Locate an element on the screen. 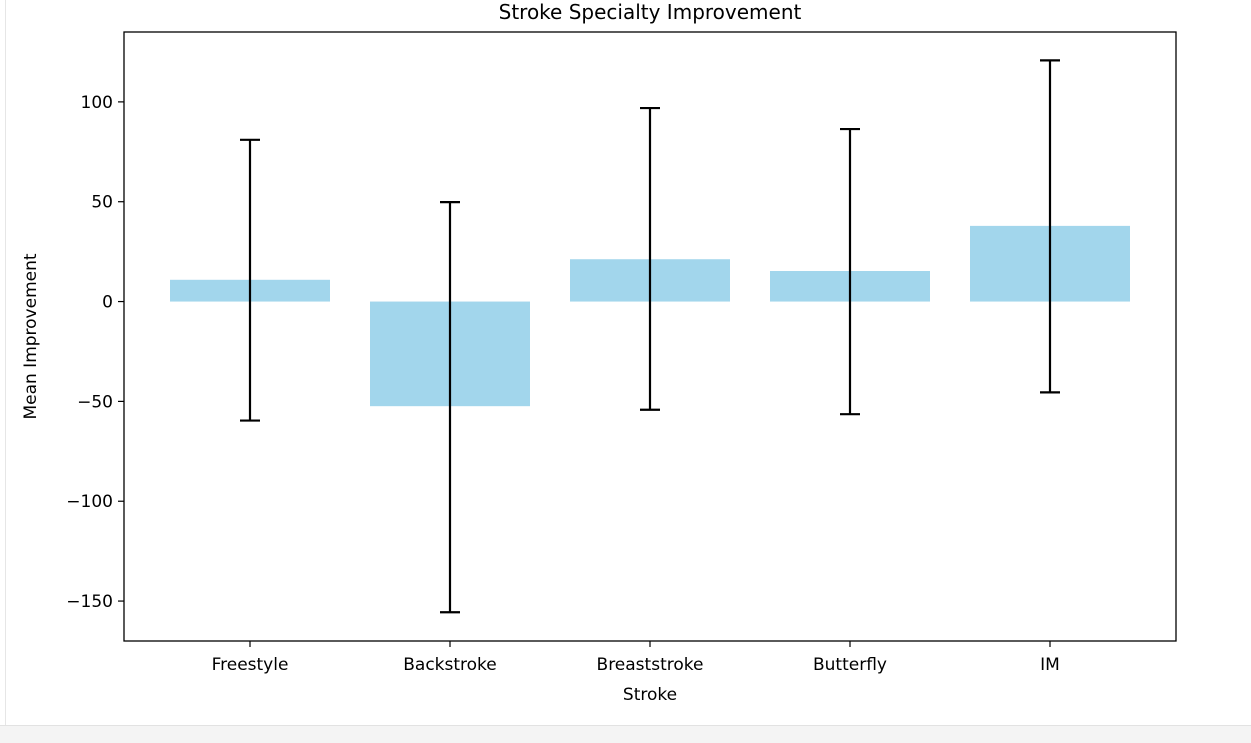 The image size is (1251, 743). y-axis: 100 50 0 −50 −100 −150 is located at coordinates (95, 352).